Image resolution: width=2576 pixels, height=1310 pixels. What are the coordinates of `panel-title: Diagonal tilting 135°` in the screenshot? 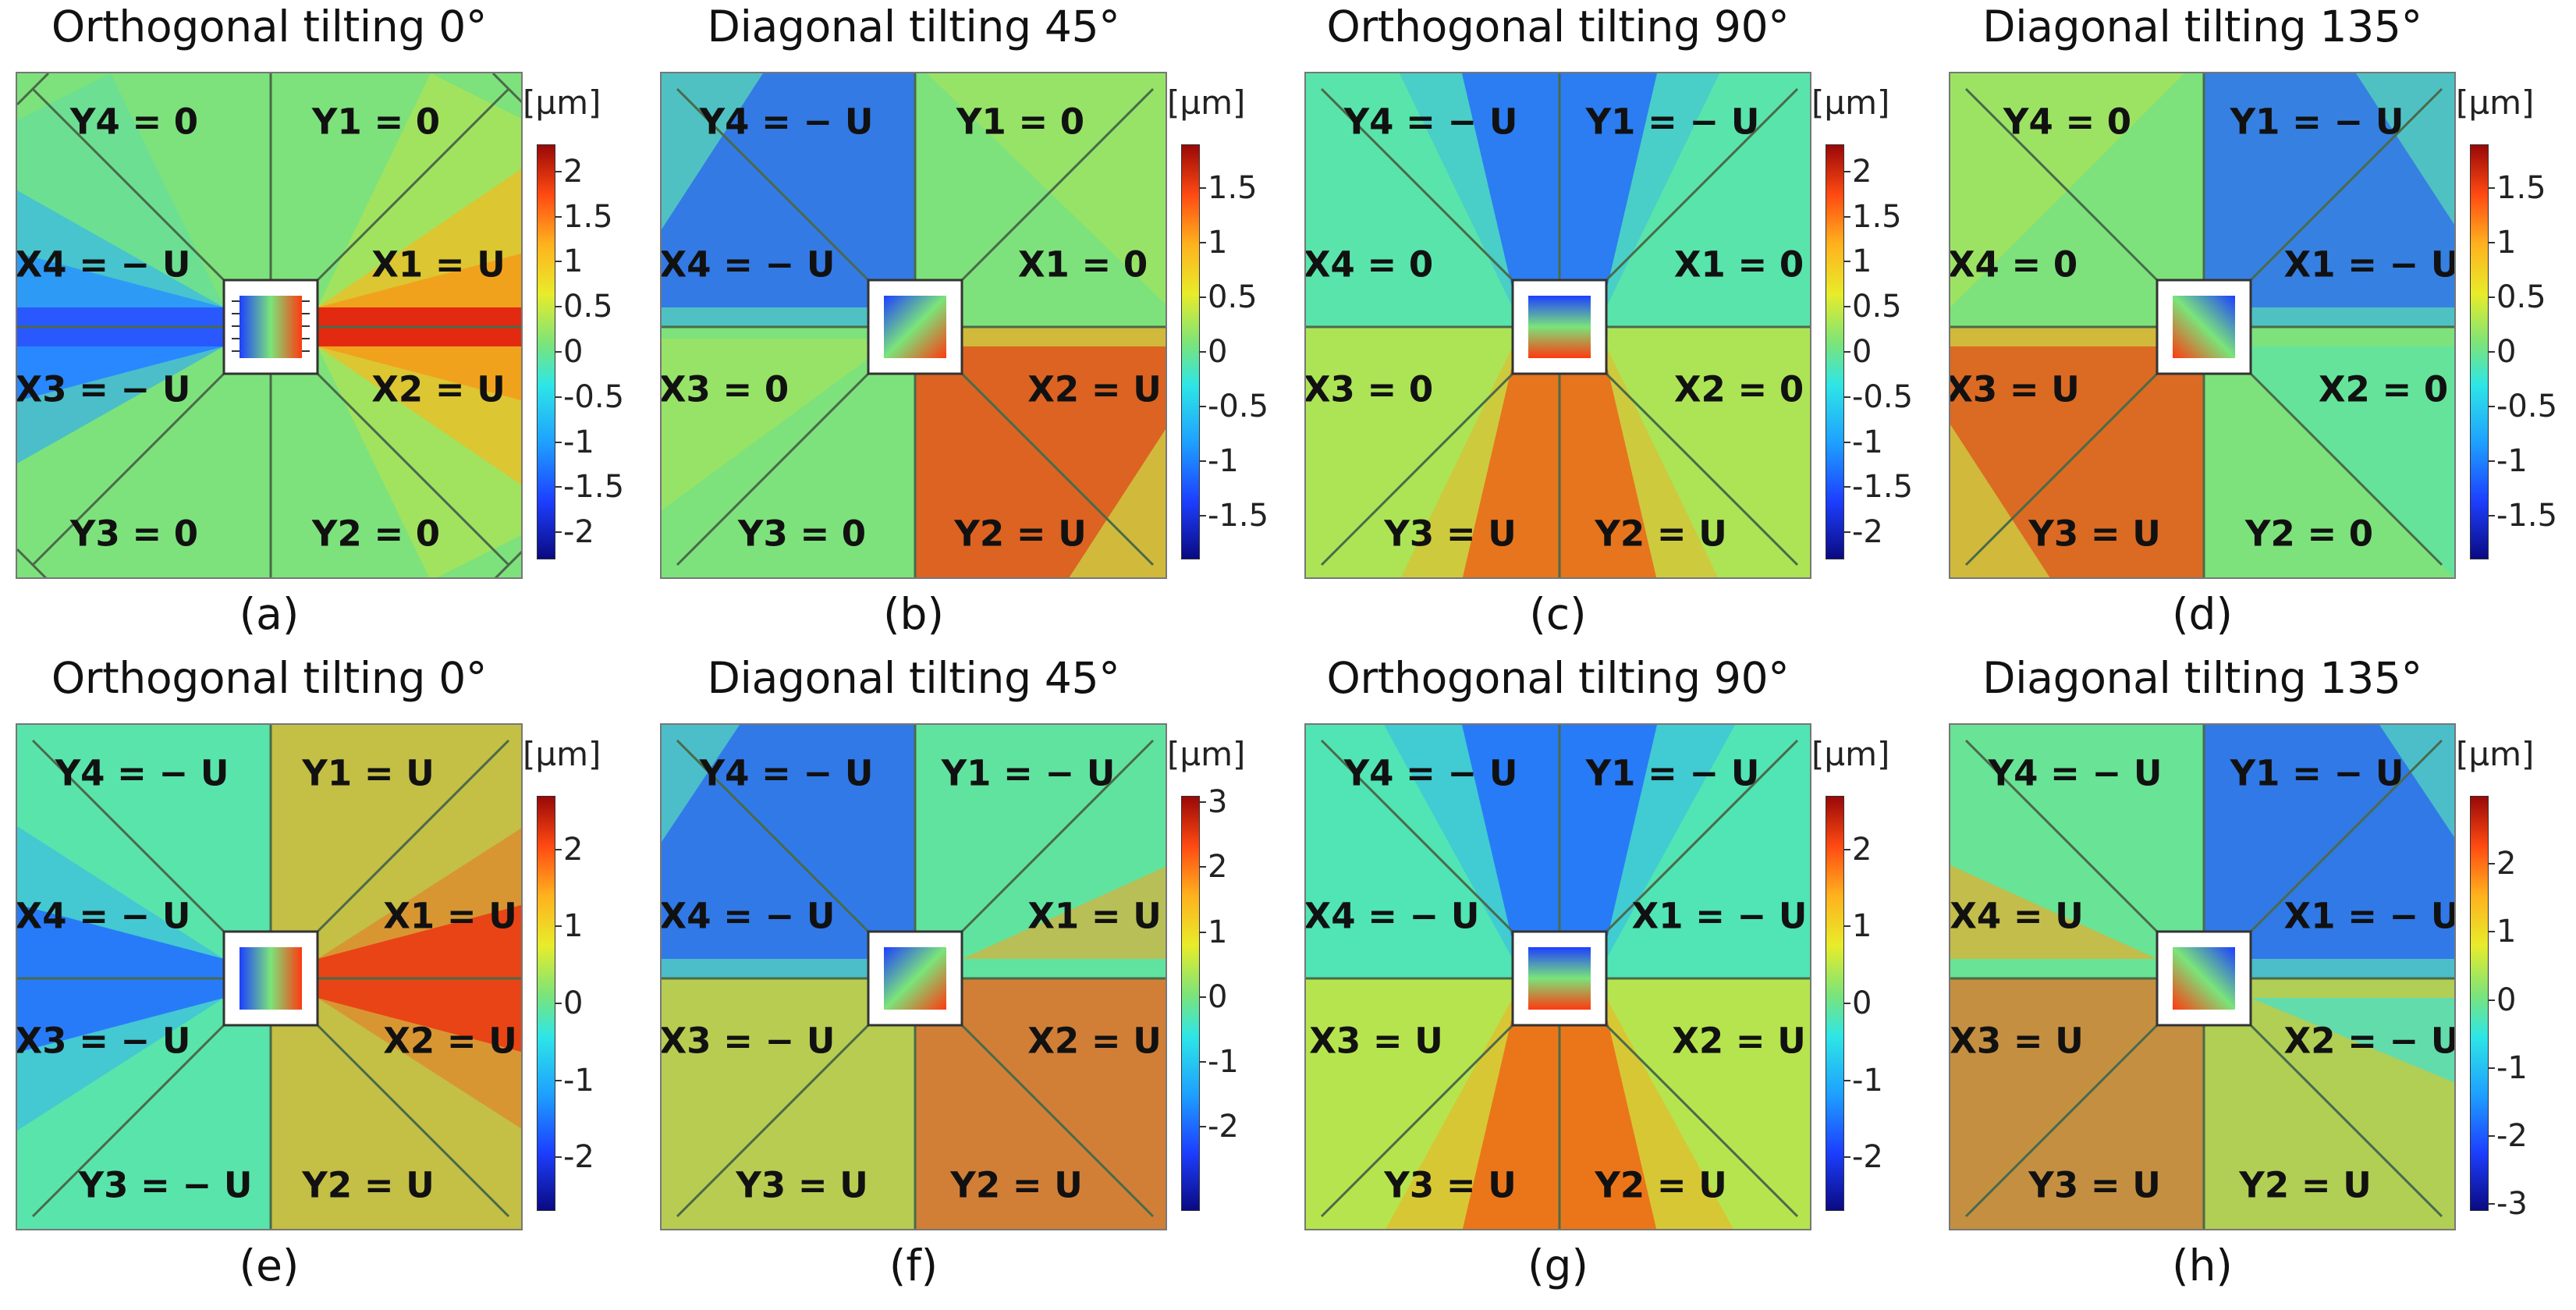 It's located at (2202, 26).